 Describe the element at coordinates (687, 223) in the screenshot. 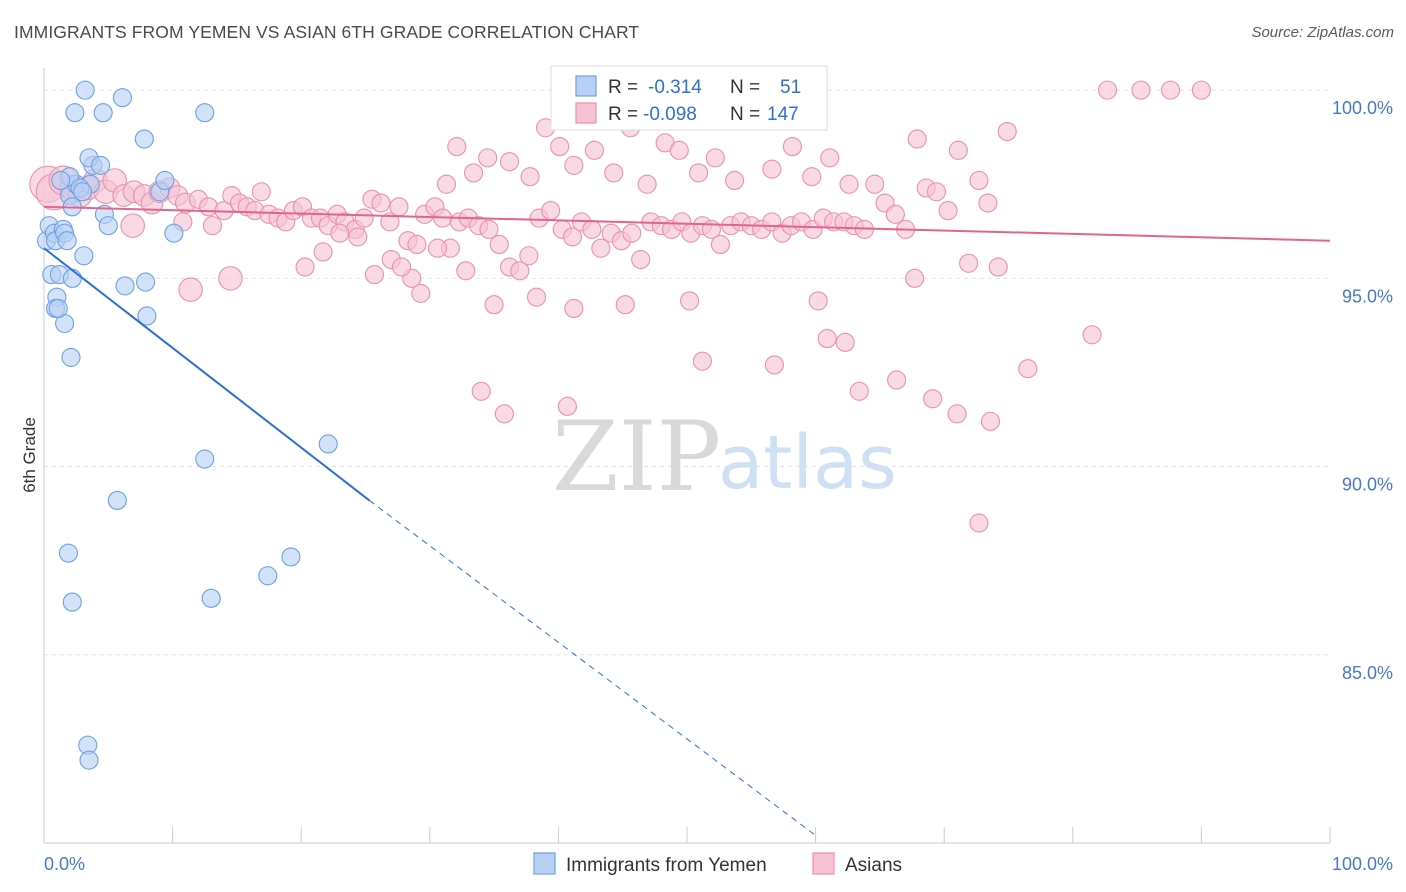

I see `asians-trend-line` at that location.